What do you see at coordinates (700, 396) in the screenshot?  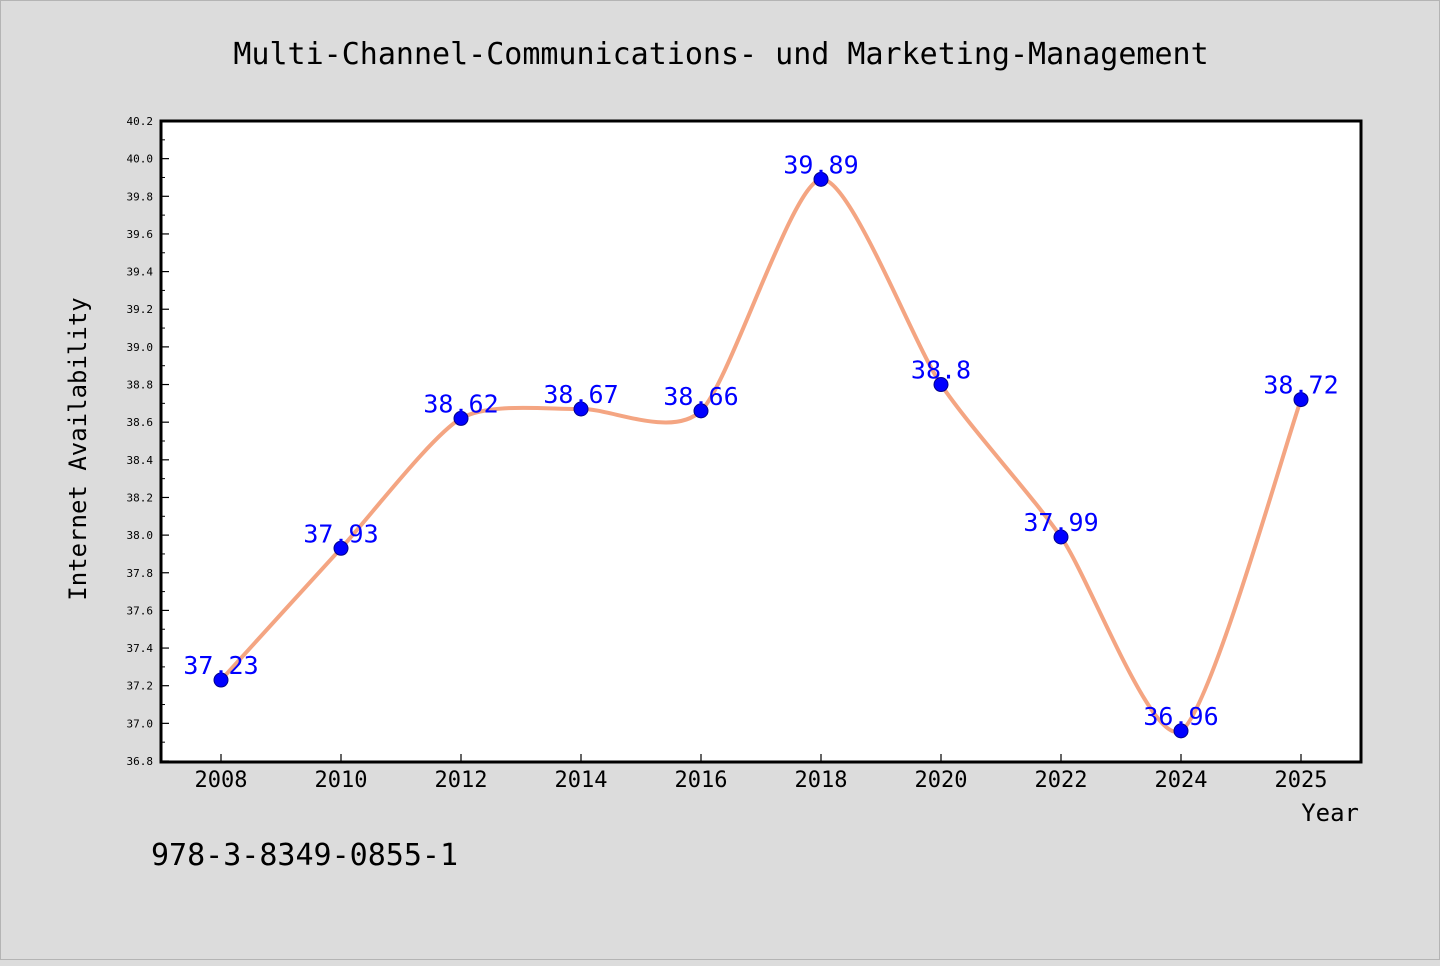 I see `data-label: 38.66` at bounding box center [700, 396].